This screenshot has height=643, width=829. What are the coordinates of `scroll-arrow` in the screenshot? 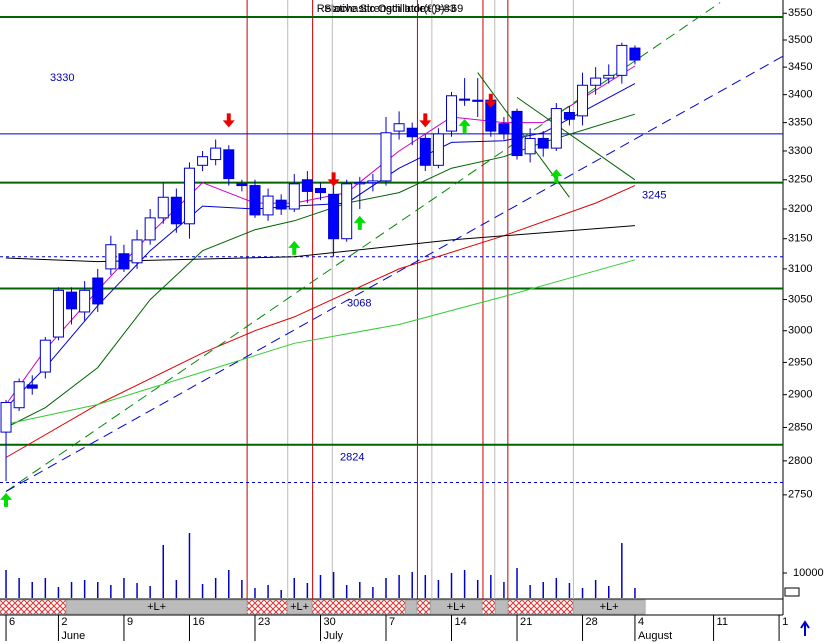 It's located at (805, 628).